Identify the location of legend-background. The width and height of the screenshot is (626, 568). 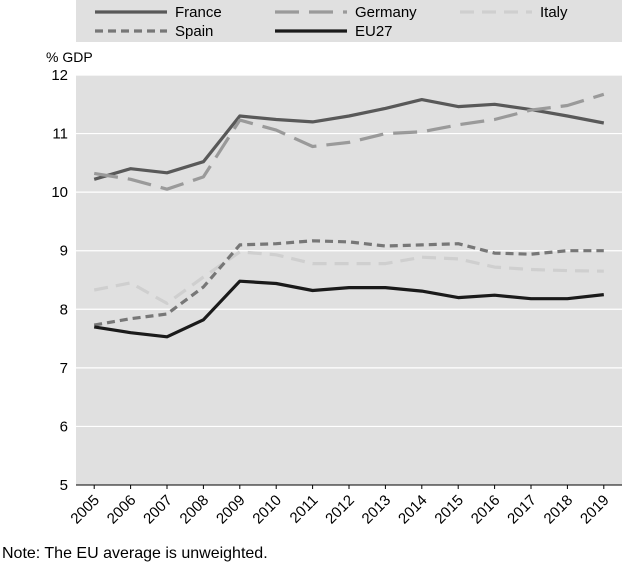
(349, 21).